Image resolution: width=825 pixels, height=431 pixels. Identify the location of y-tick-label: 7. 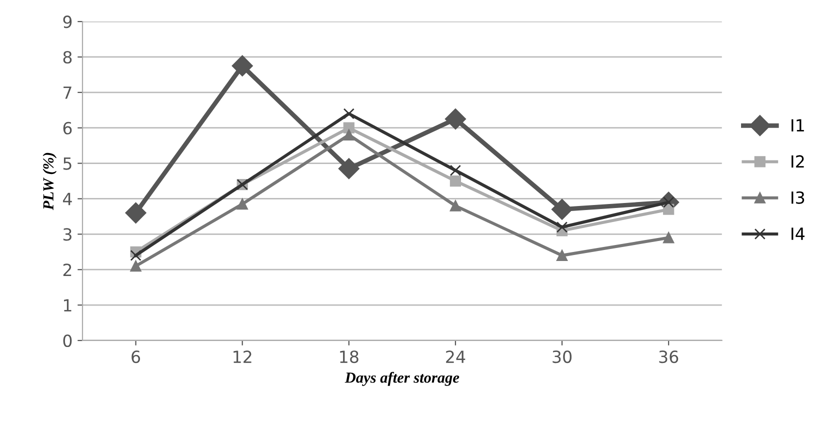
(68, 92).